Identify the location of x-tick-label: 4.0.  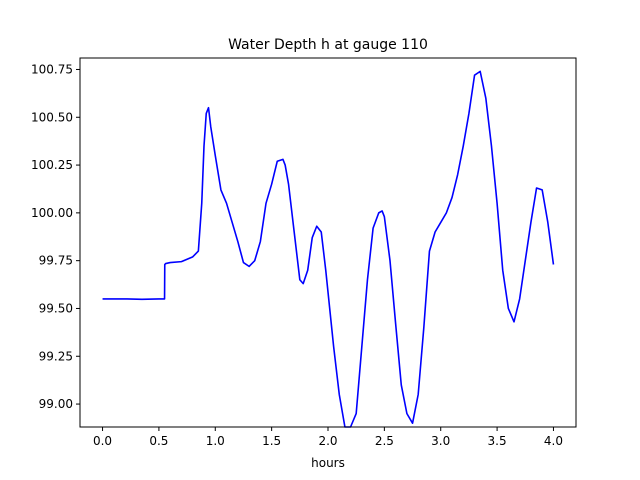
(553, 441).